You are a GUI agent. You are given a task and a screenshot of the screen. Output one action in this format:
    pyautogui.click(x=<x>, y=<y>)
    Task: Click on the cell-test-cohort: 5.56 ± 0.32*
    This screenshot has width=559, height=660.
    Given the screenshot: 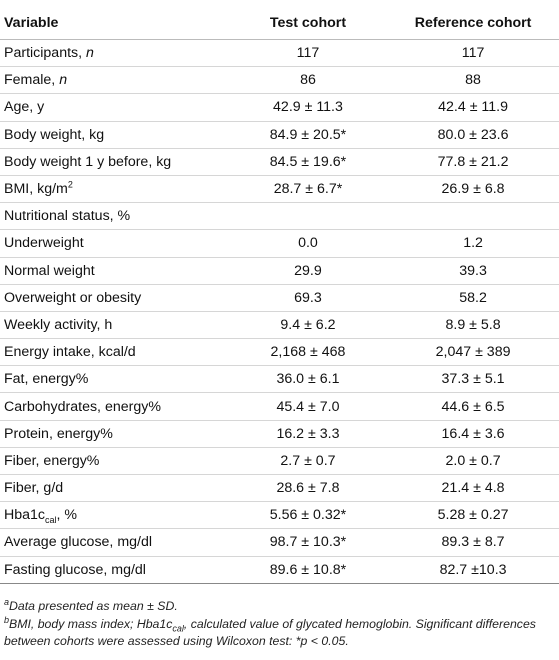 What is the action you would take?
    pyautogui.click(x=308, y=515)
    